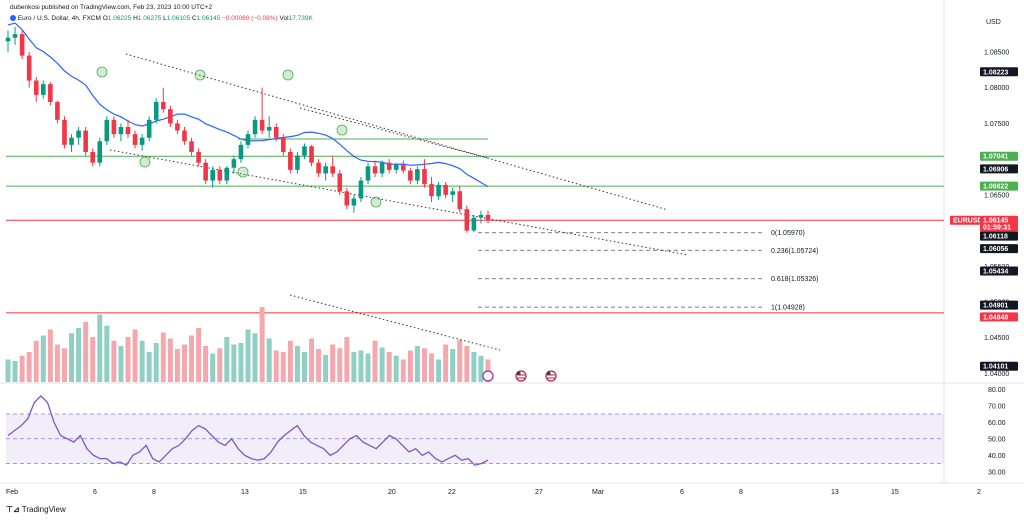  What do you see at coordinates (995, 249) in the screenshot?
I see `price-badge-label: 1.06056` at bounding box center [995, 249].